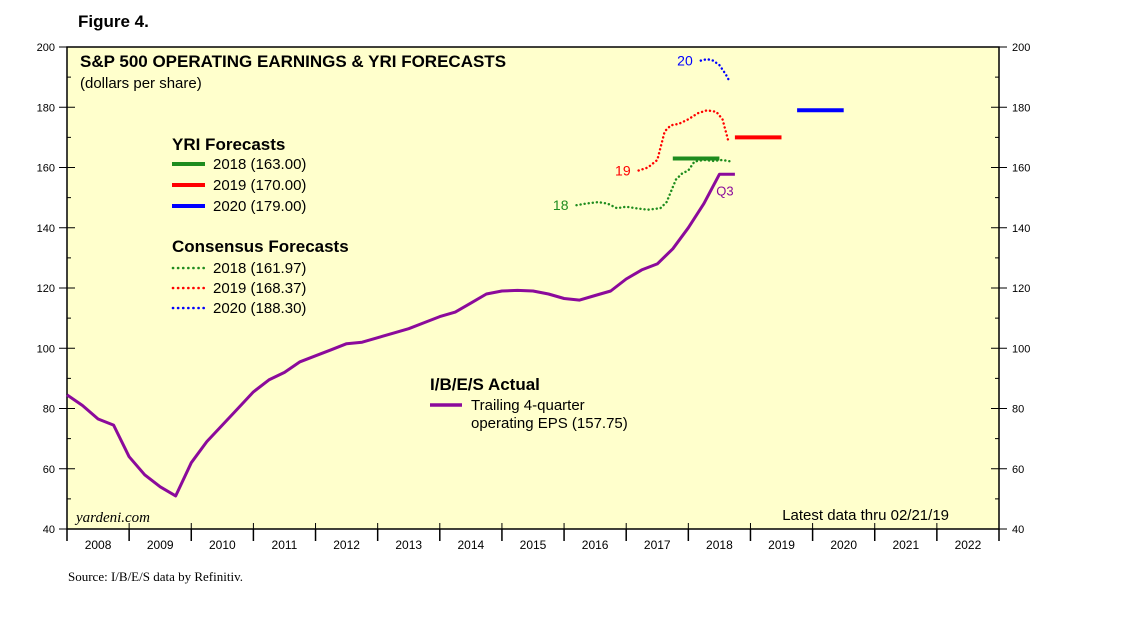 This screenshot has width=1138, height=625. Describe the element at coordinates (46, 108) in the screenshot. I see `y-tick-label-left: 180` at that location.